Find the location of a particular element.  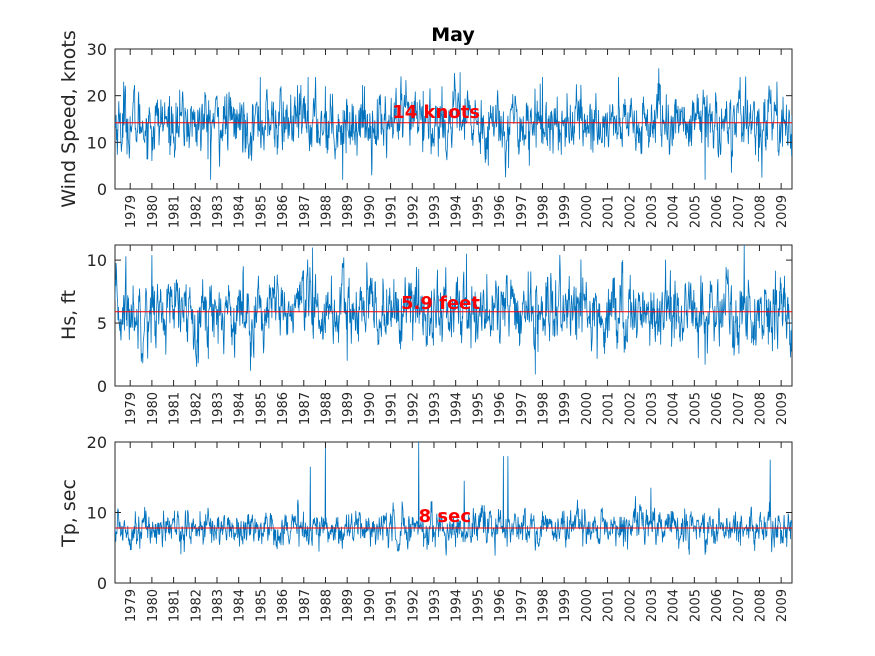

x-tick-label: 2007 is located at coordinates (739, 211).